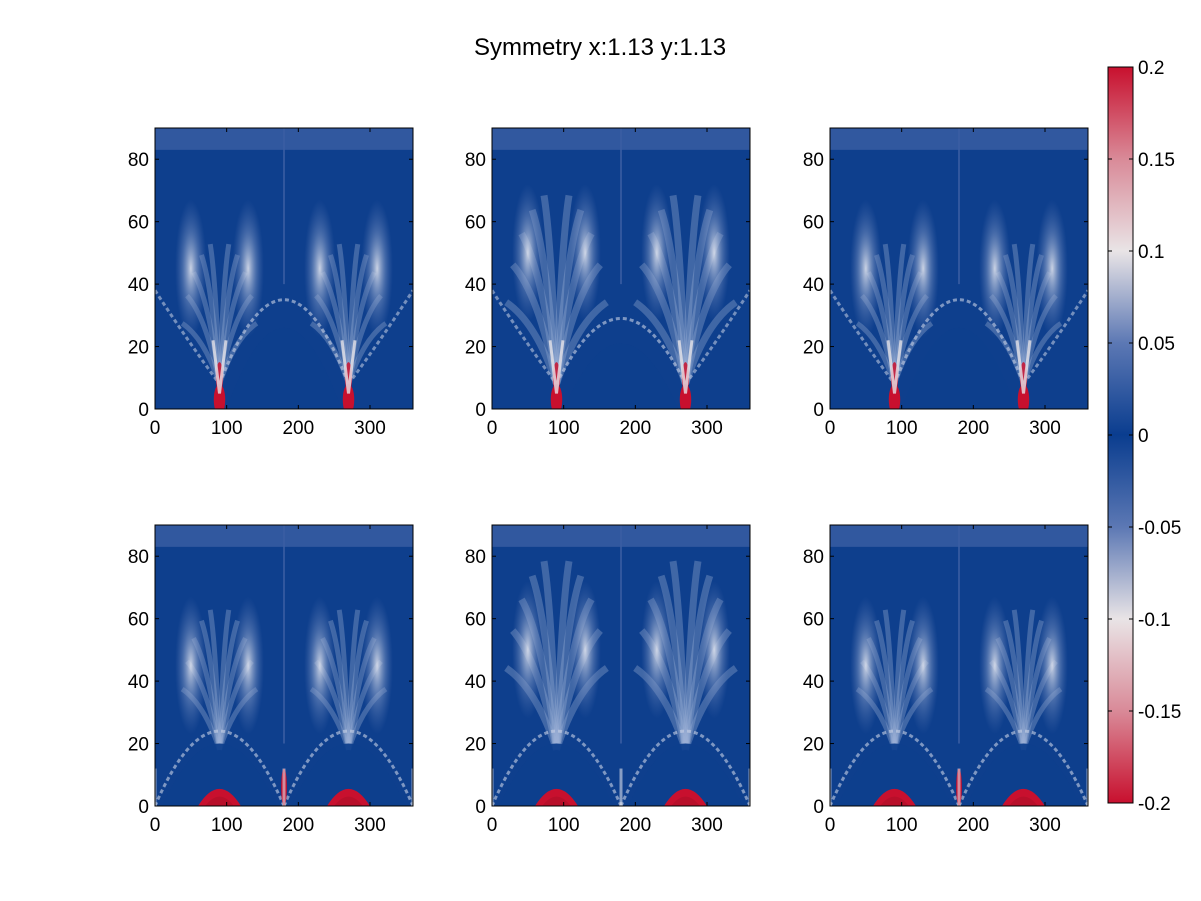 This screenshot has height=901, width=1201. What do you see at coordinates (1159, 712) in the screenshot?
I see `colorbar-tick-label: -0.15` at bounding box center [1159, 712].